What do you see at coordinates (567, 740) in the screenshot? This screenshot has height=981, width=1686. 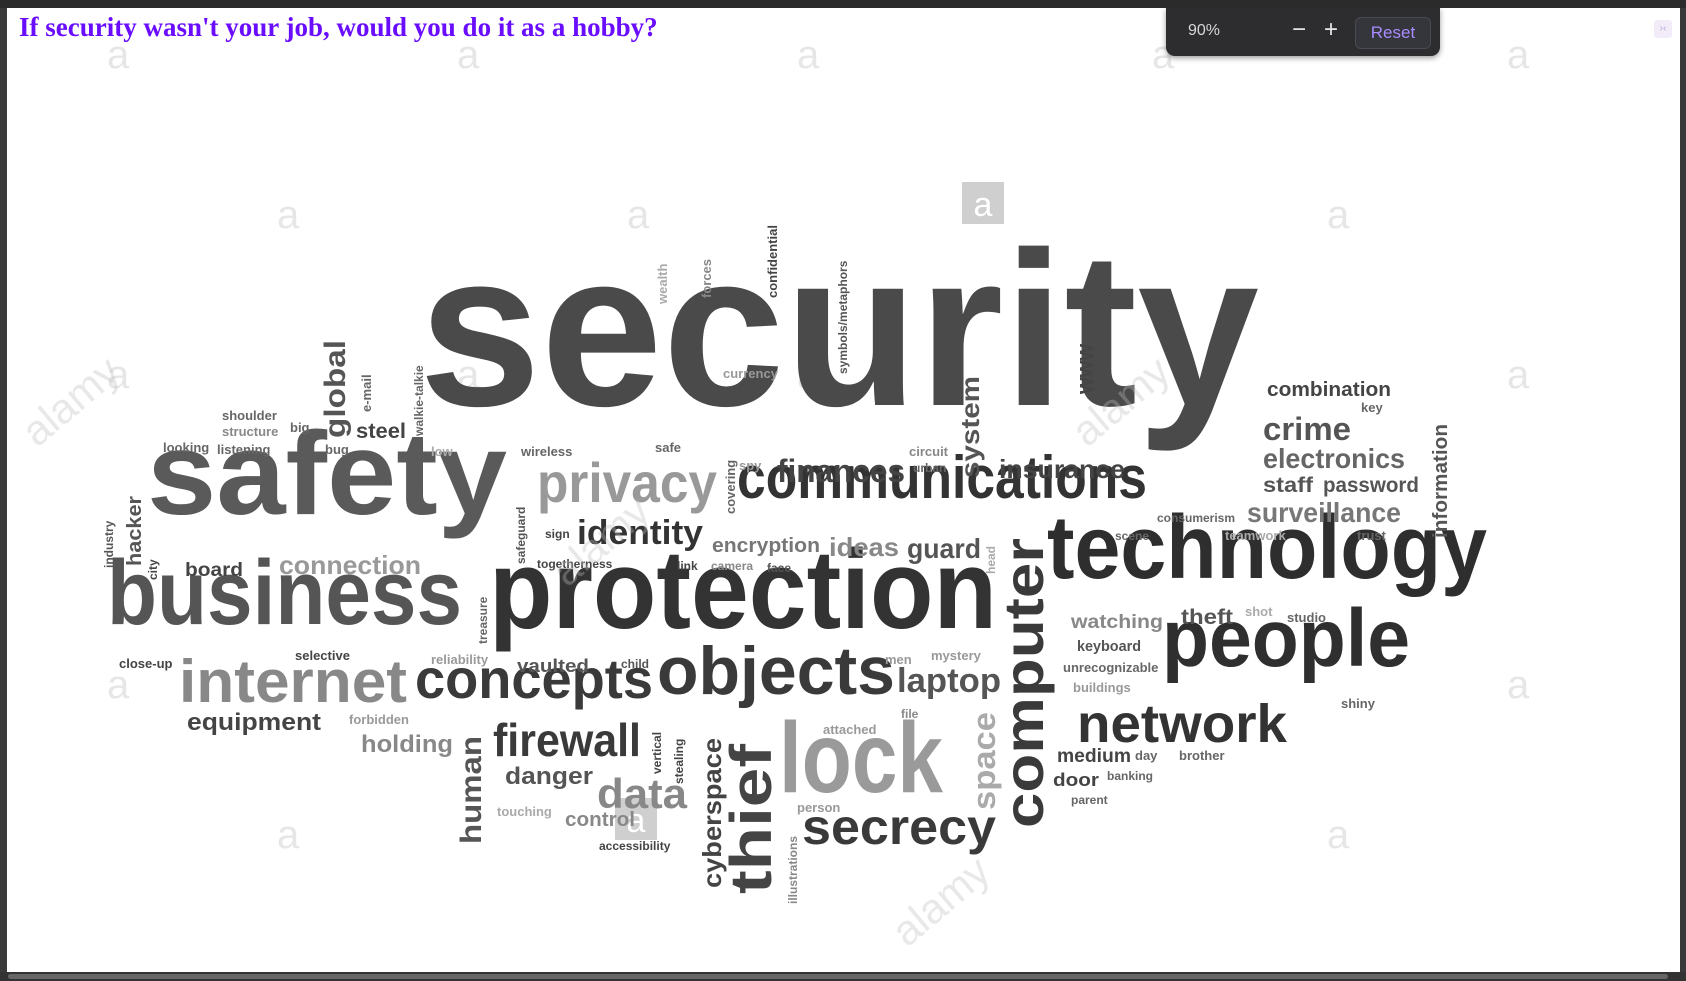 I see `word-firewall: firewall` at bounding box center [567, 740].